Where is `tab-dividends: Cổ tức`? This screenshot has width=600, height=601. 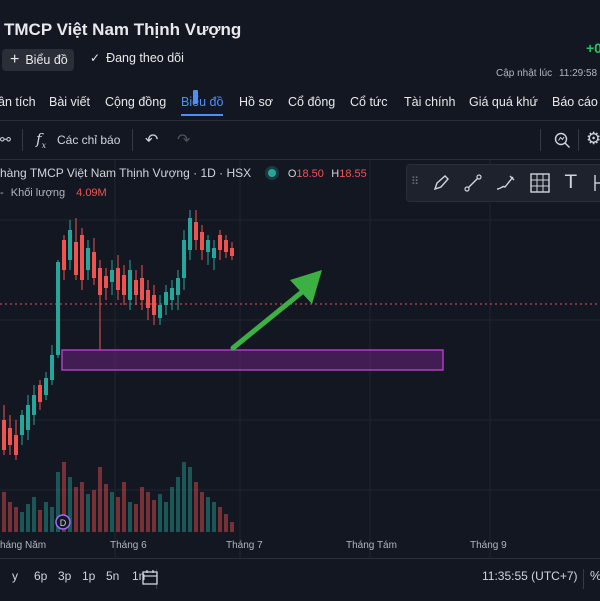 tab-dividends: Cổ tức is located at coordinates (369, 102).